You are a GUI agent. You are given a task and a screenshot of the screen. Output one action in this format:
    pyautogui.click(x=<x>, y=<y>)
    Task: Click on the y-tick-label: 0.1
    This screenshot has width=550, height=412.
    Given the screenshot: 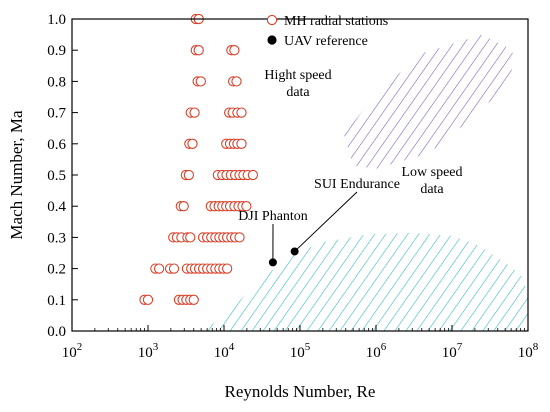 What is the action you would take?
    pyautogui.click(x=56, y=301)
    